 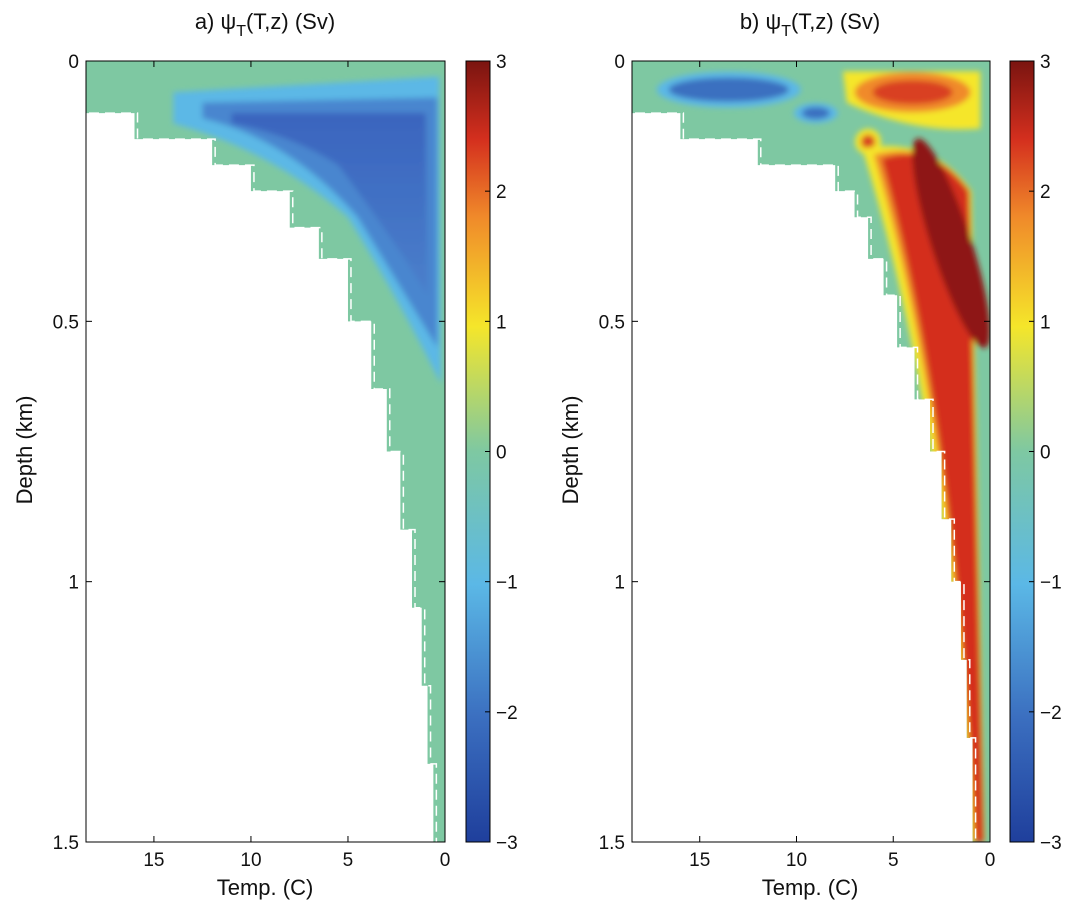 What do you see at coordinates (153, 860) in the screenshot?
I see `panel-a-xtick-label: 15` at bounding box center [153, 860].